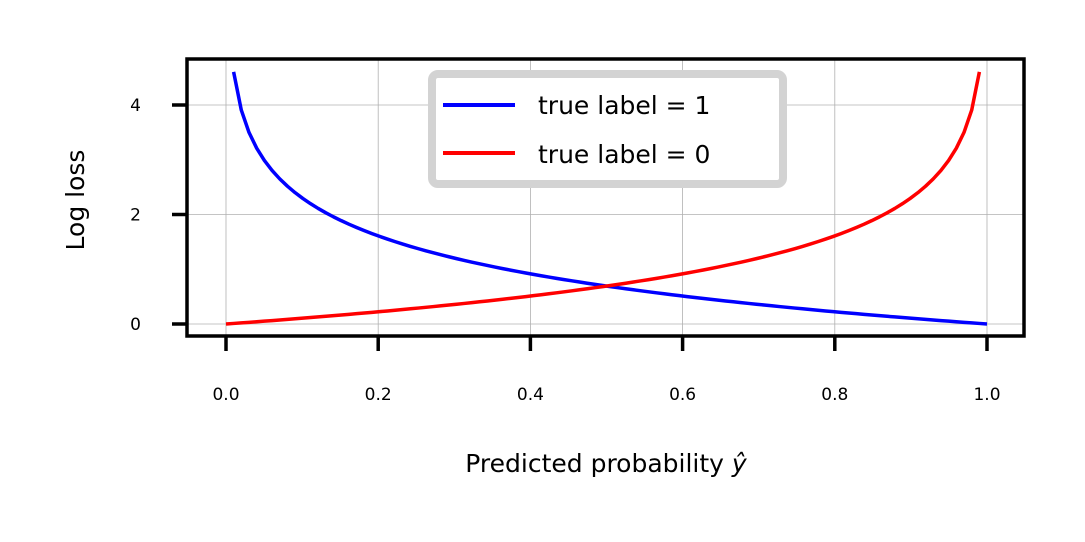 This screenshot has width=1085, height=542. What do you see at coordinates (624, 154) in the screenshot?
I see `legend-label-0: true label = 0` at bounding box center [624, 154].